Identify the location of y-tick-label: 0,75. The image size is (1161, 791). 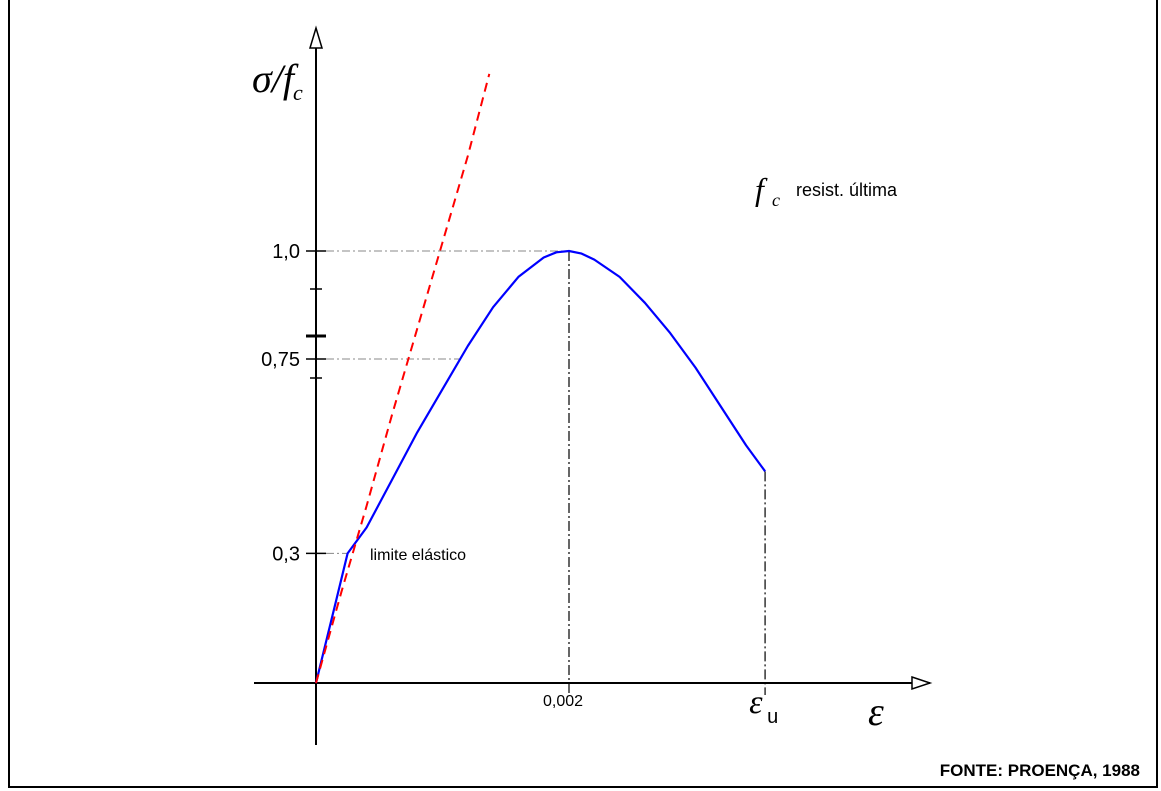
(280, 360).